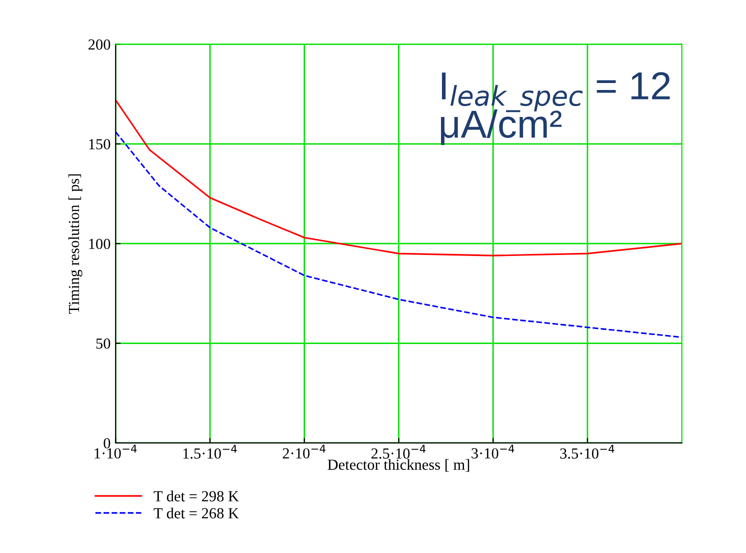 This screenshot has height=553, width=746. Describe the element at coordinates (99, 244) in the screenshot. I see `y-tick-label: 100` at that location.